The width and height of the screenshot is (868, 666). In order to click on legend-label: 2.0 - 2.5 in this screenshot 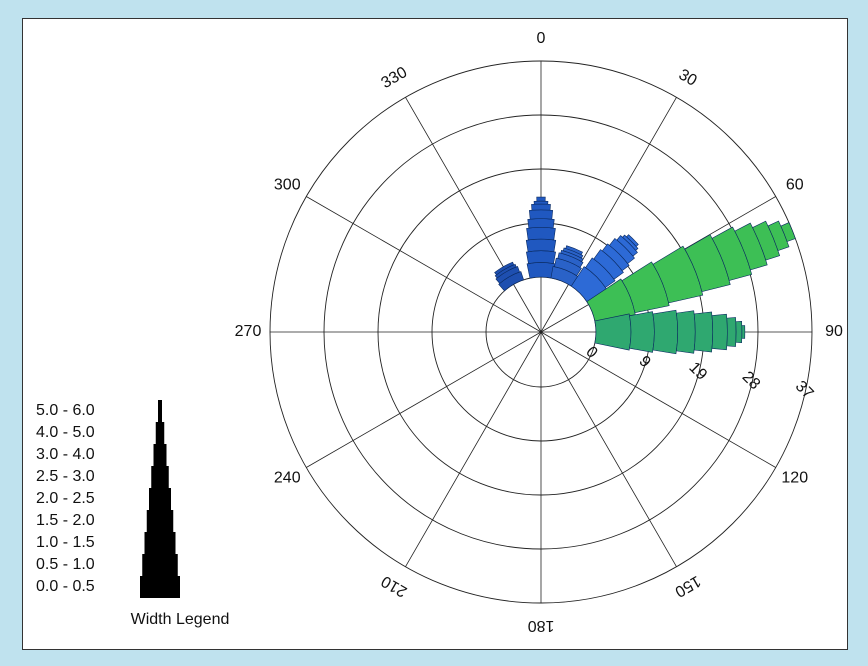, I will do `click(65, 498)`.